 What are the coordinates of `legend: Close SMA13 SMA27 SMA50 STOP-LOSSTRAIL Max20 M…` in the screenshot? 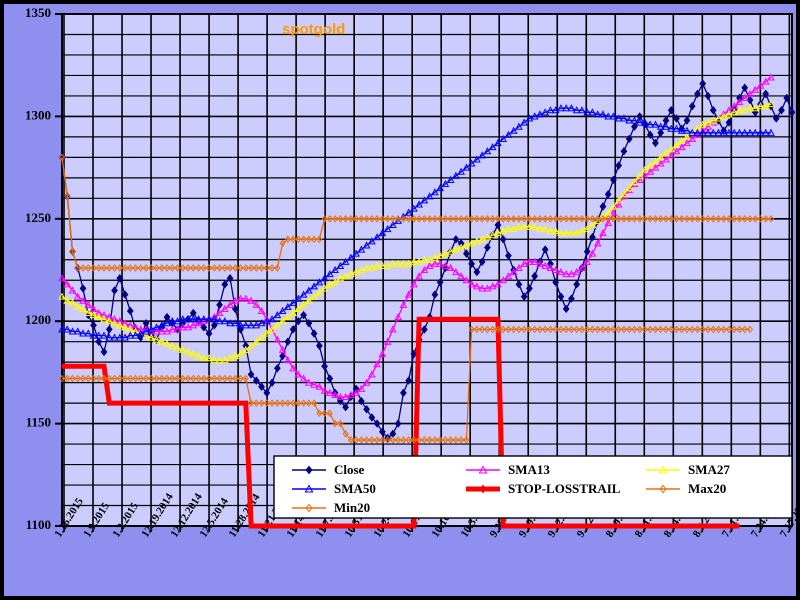 It's located at (533, 487).